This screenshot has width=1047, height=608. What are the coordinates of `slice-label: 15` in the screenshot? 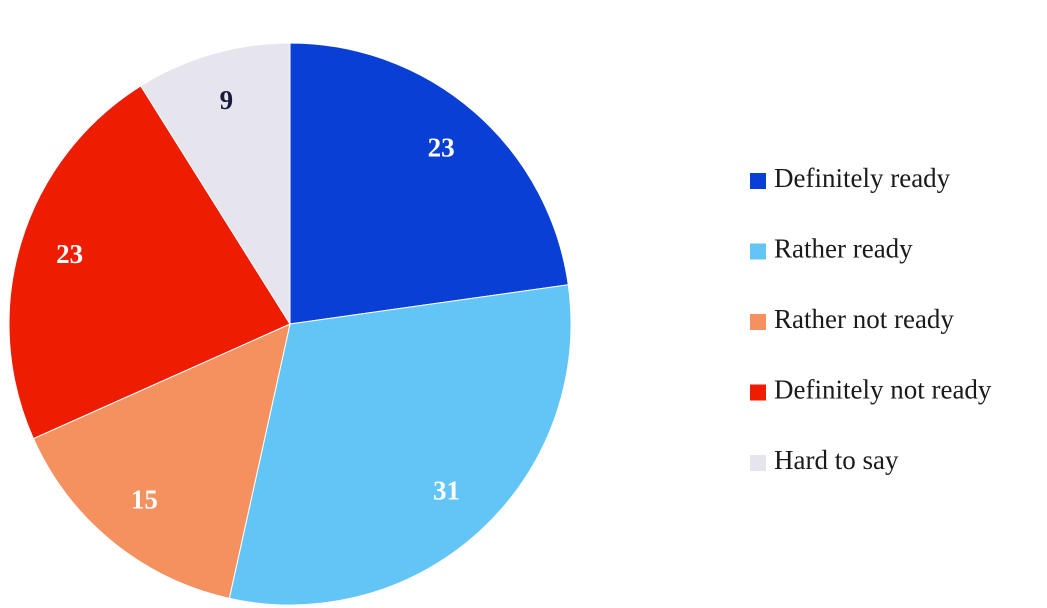 It's located at (144, 500).